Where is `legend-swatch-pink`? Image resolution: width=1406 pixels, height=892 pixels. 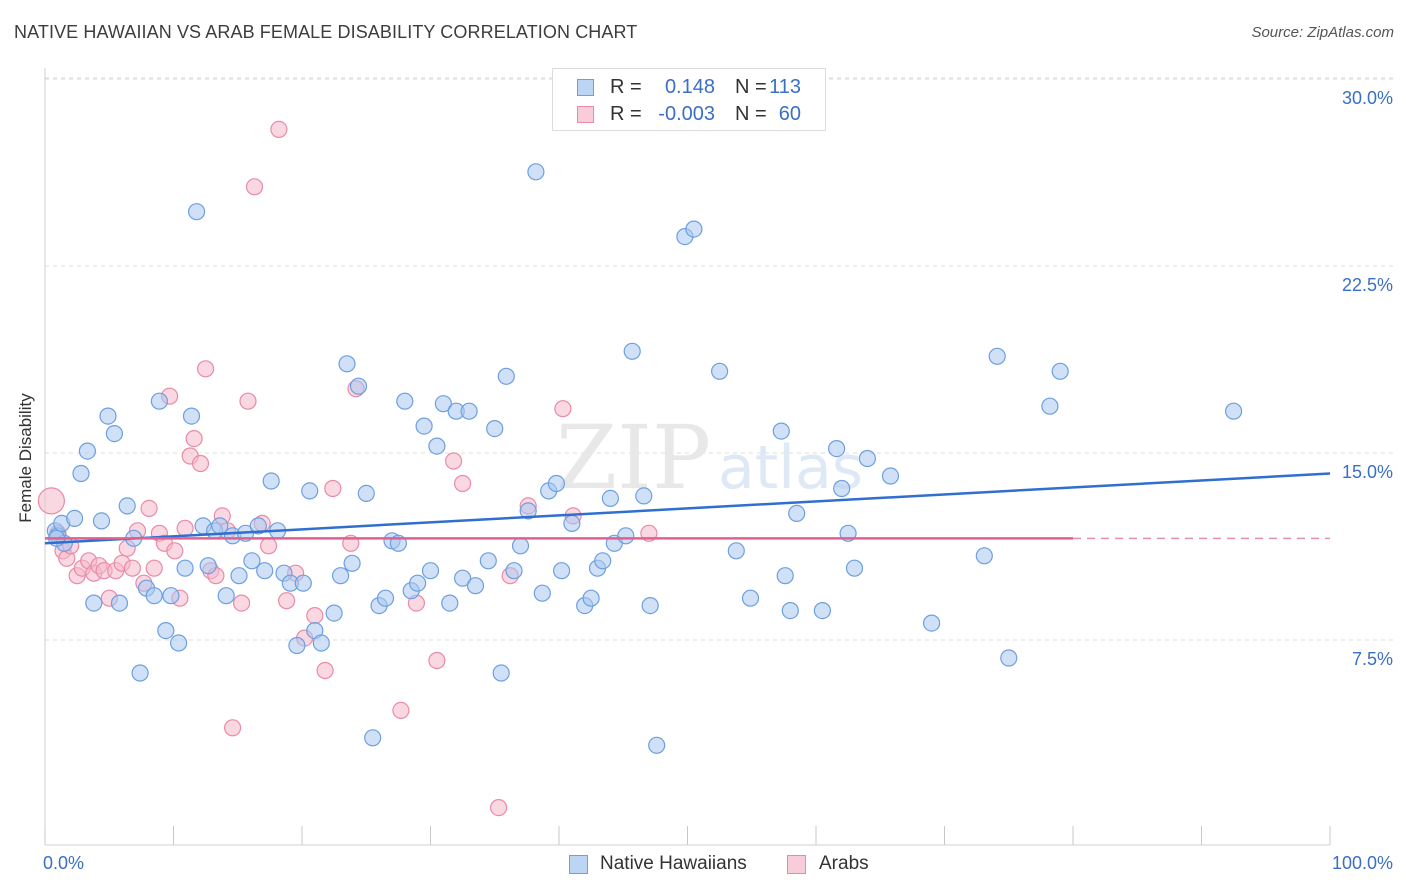 legend-swatch-pink is located at coordinates (585, 114).